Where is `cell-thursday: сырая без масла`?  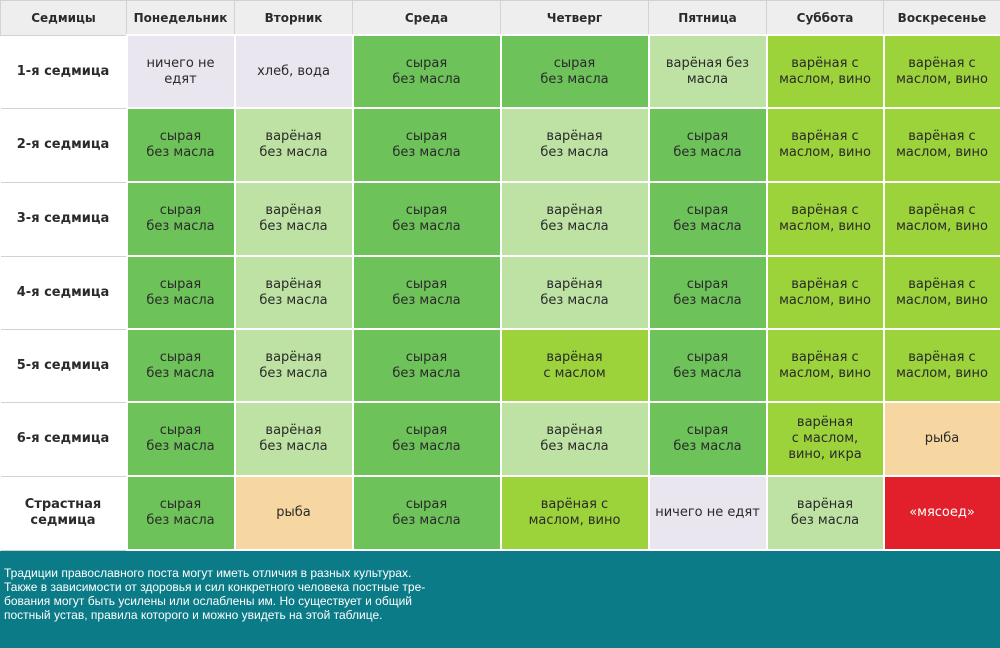 cell-thursday: сырая без масла is located at coordinates (574, 71).